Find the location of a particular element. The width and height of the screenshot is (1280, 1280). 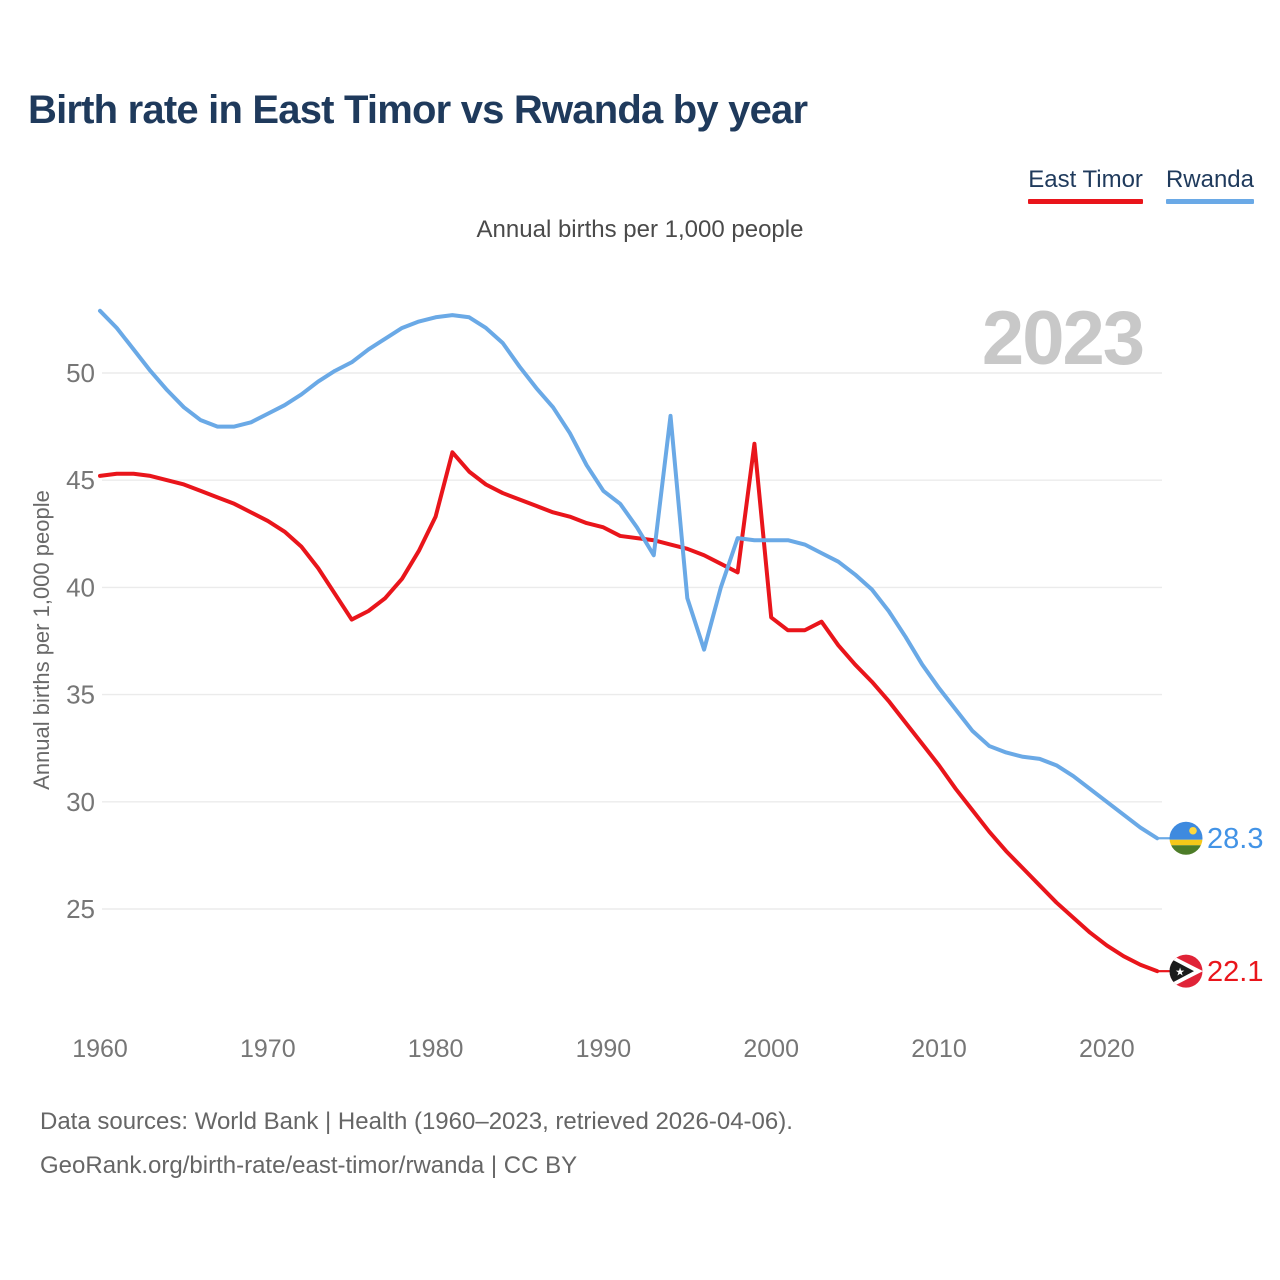

legend-bar-rwanda is located at coordinates (1209, 201).